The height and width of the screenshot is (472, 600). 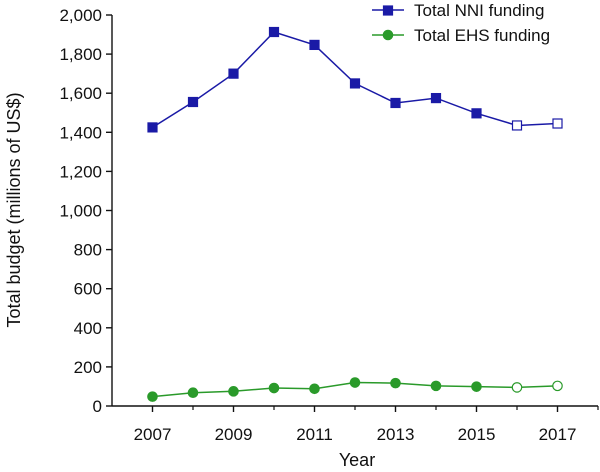 I want to click on legend-nni-marker, so click(x=388, y=10).